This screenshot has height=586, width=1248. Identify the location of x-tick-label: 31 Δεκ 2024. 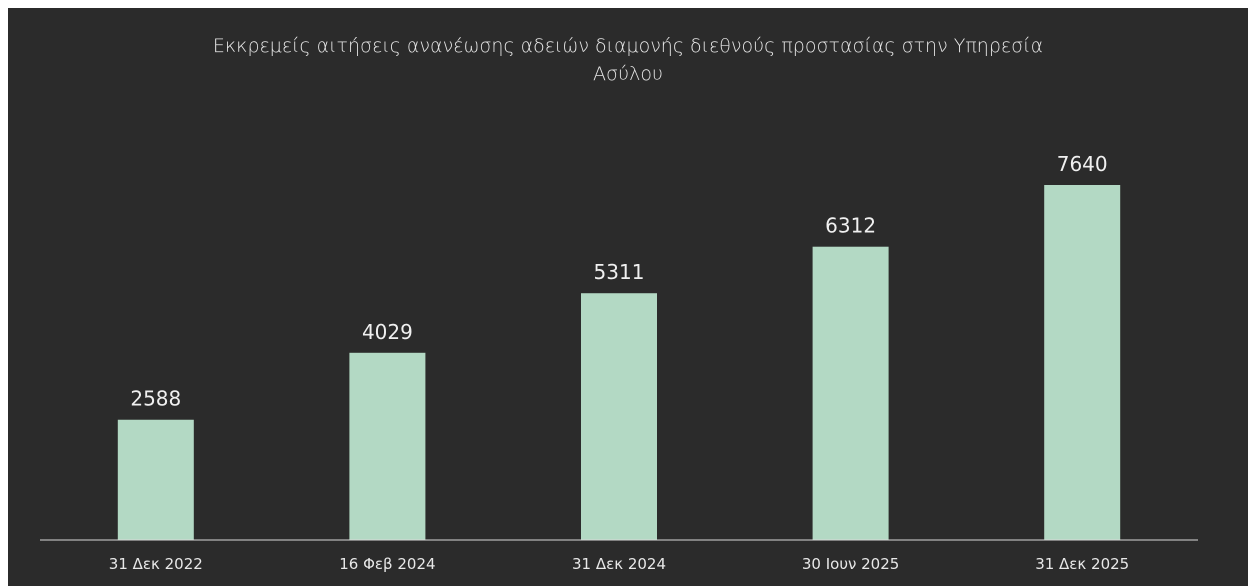
(619, 564).